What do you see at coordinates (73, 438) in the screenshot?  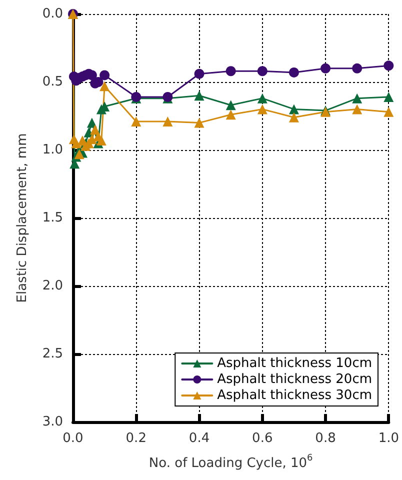 I see `x-tick-label: 0.0` at bounding box center [73, 438].